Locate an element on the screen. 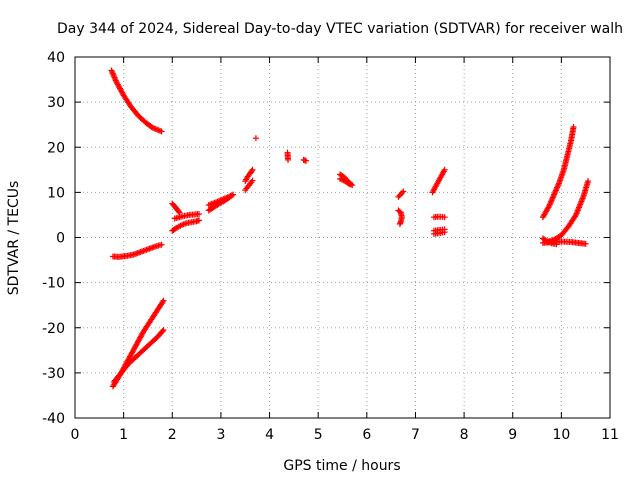 The height and width of the screenshot is (480, 640). x-tick-label: 4 is located at coordinates (269, 435).